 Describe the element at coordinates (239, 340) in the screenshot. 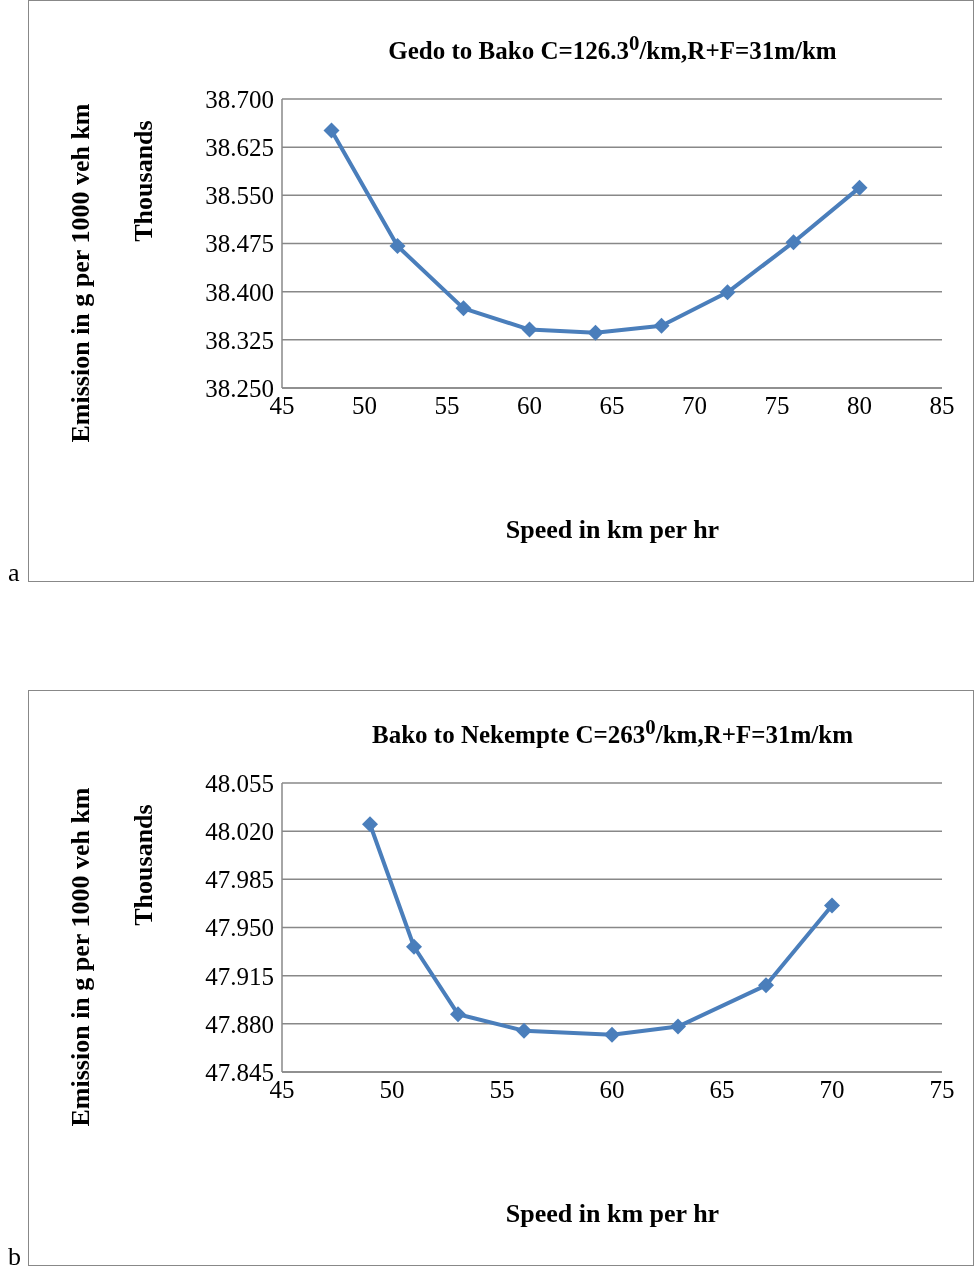

I see `y-tick-label: 38.325` at that location.